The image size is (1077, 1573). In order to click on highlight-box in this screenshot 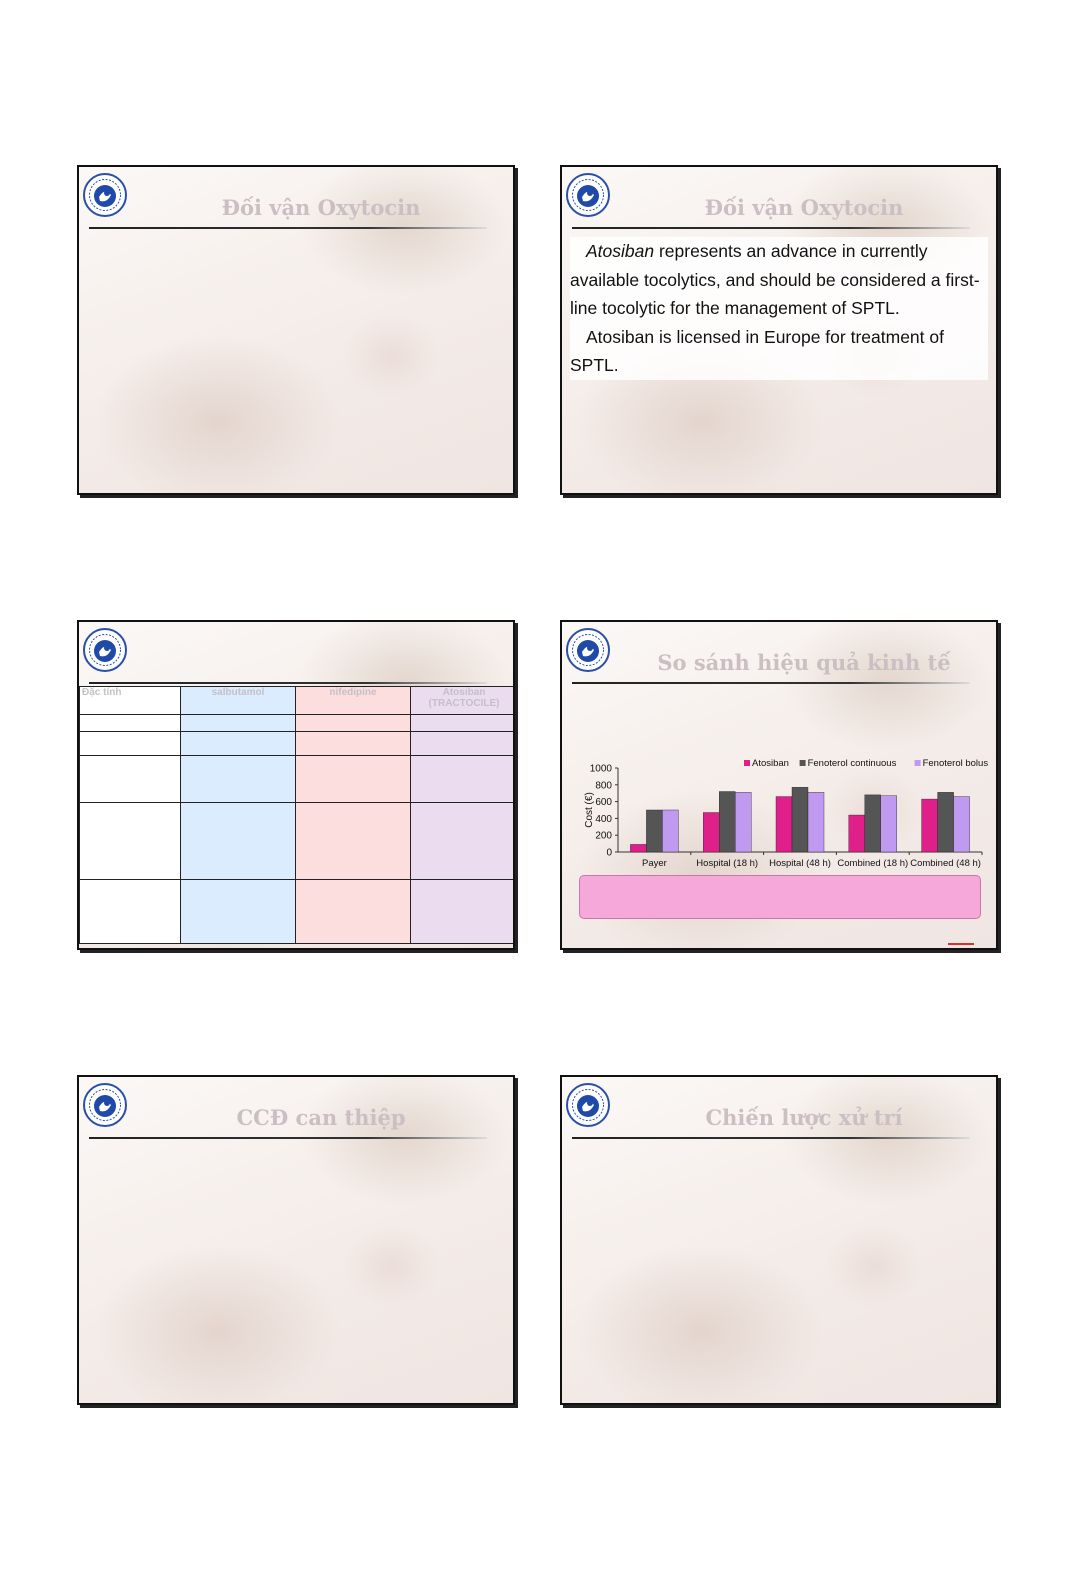, I will do `click(780, 897)`.